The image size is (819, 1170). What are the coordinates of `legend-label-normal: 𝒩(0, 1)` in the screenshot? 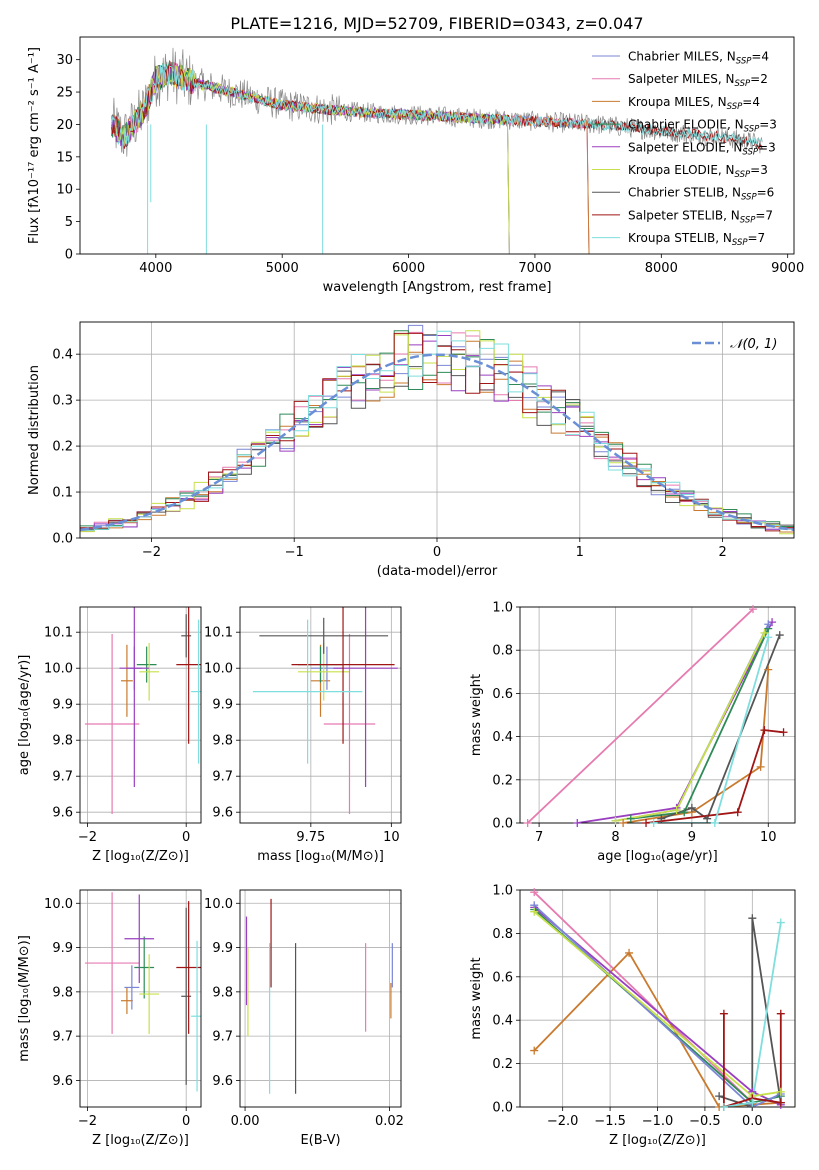 It's located at (753, 344).